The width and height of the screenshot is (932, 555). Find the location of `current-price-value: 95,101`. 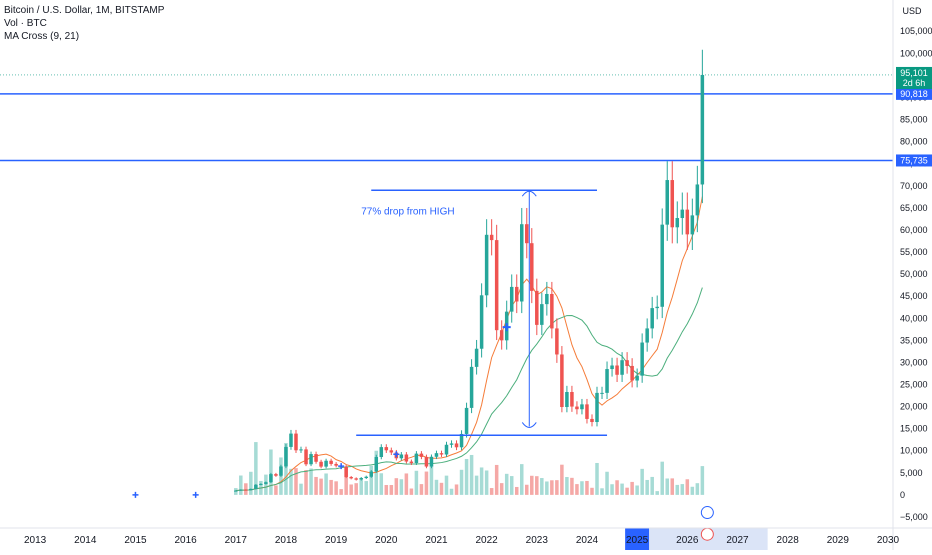

current-price-value: 95,101 is located at coordinates (914, 73).